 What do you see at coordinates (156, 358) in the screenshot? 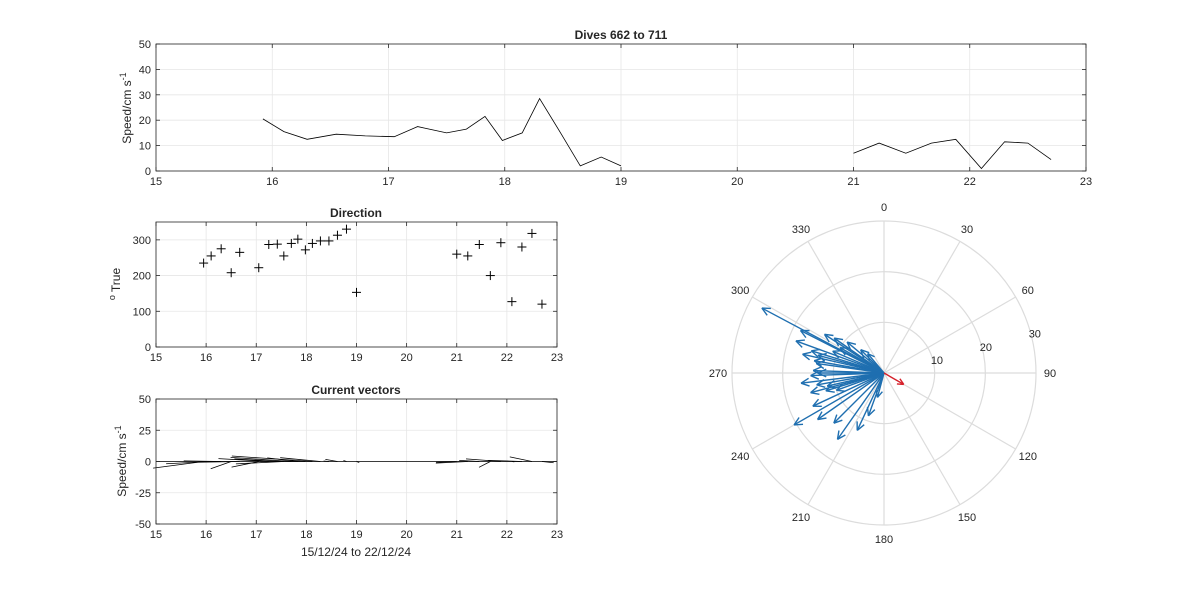
I see `x-tick-label: 15` at bounding box center [156, 358].